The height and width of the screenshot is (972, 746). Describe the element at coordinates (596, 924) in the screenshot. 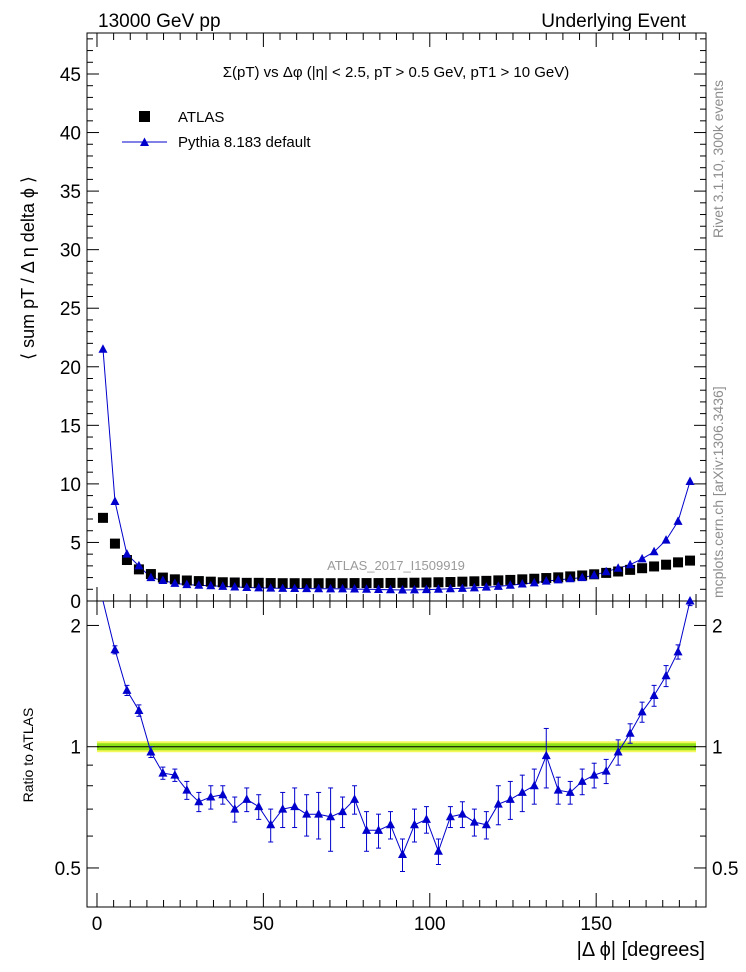

I see `ratio-x-tick-label: 150` at that location.